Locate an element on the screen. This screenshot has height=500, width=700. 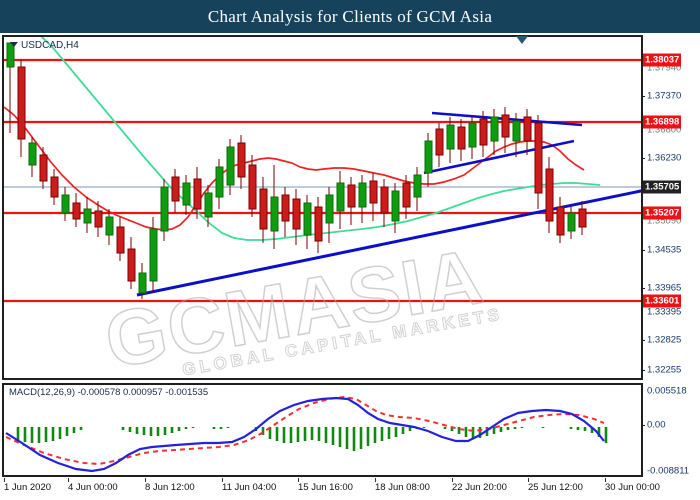
price-axis-label: 1.32825 is located at coordinates (664, 340).